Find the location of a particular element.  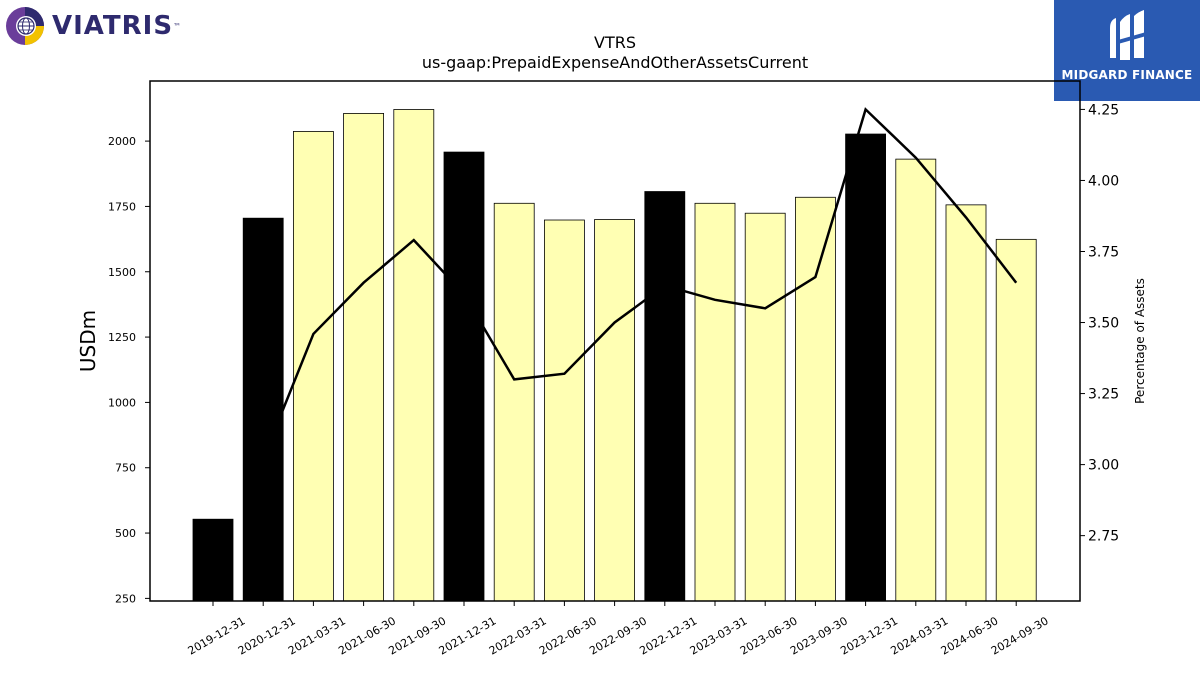

y-axis-label: USDm is located at coordinates (88, 341).